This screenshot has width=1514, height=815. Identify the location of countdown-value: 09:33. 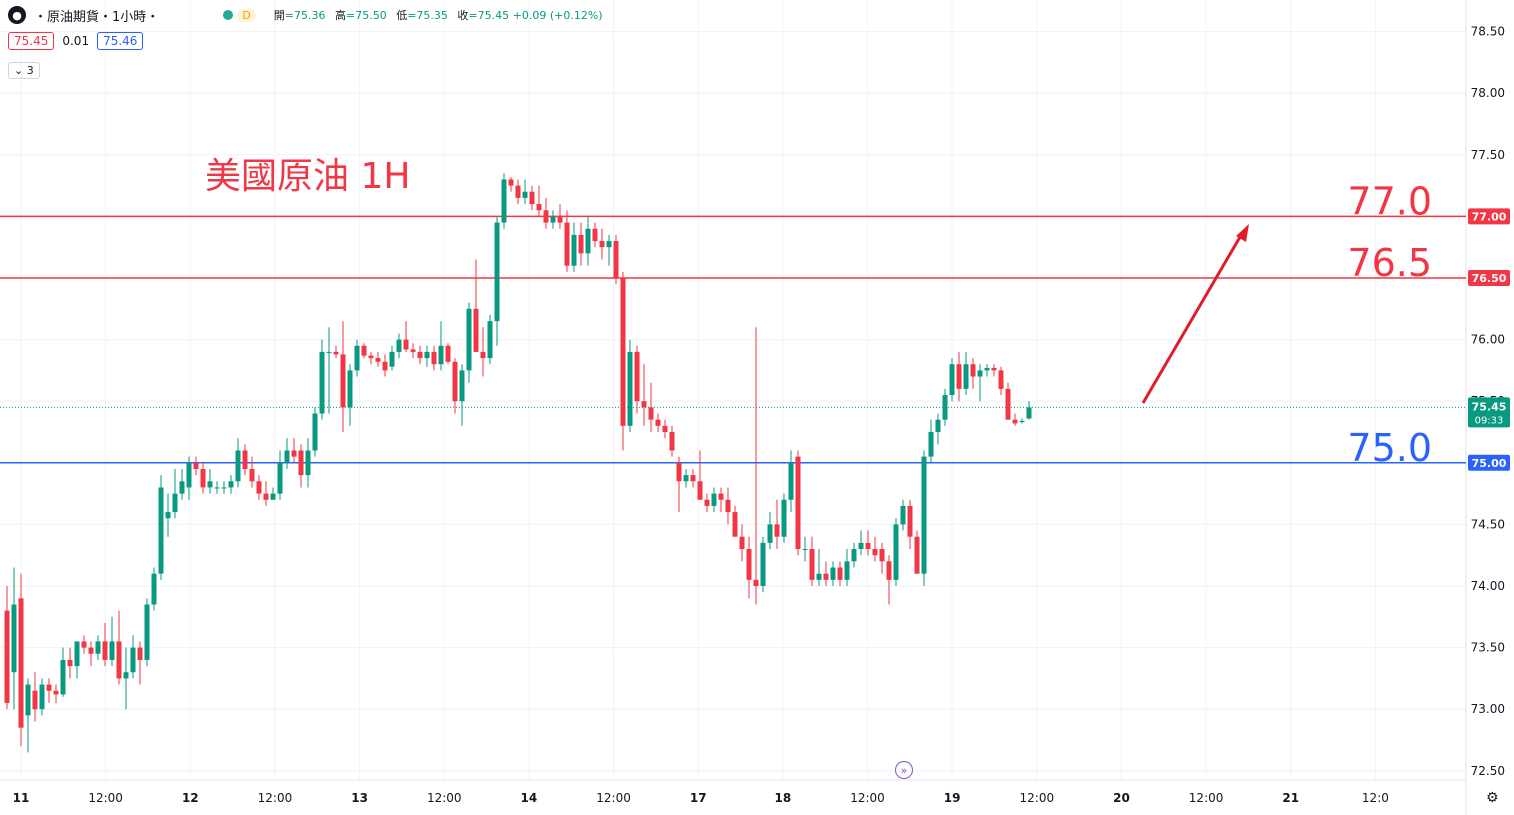
(1489, 420).